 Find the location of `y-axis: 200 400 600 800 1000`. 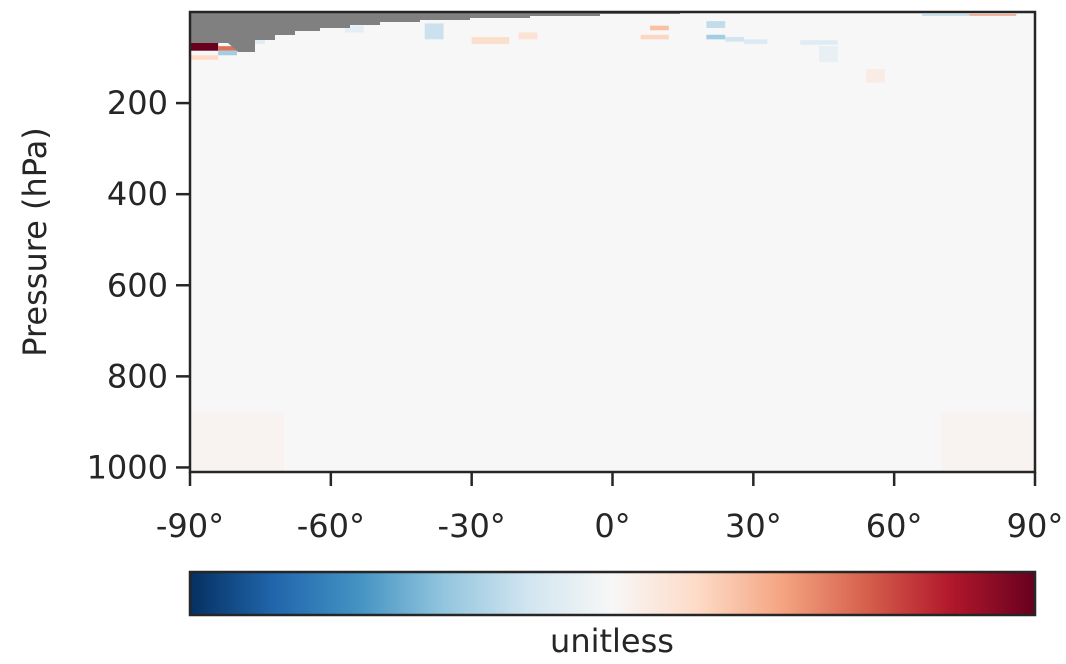

y-axis: 200 400 600 800 1000 is located at coordinates (138, 285).